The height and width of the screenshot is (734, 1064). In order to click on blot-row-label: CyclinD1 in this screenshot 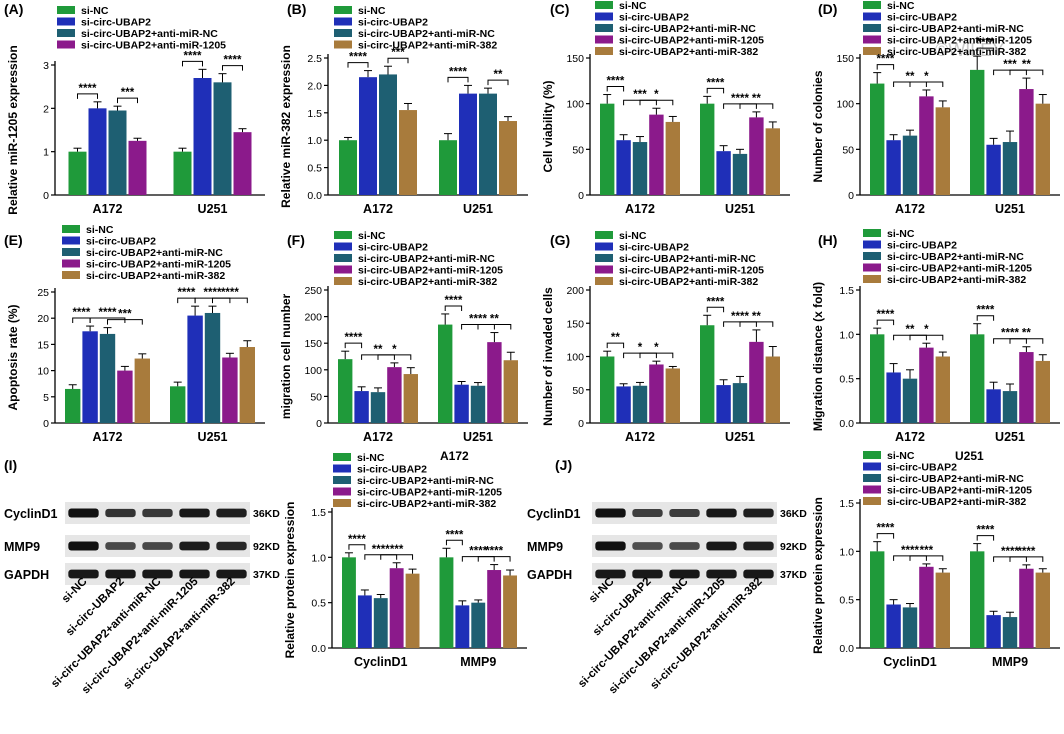, I will do `click(31, 514)`.